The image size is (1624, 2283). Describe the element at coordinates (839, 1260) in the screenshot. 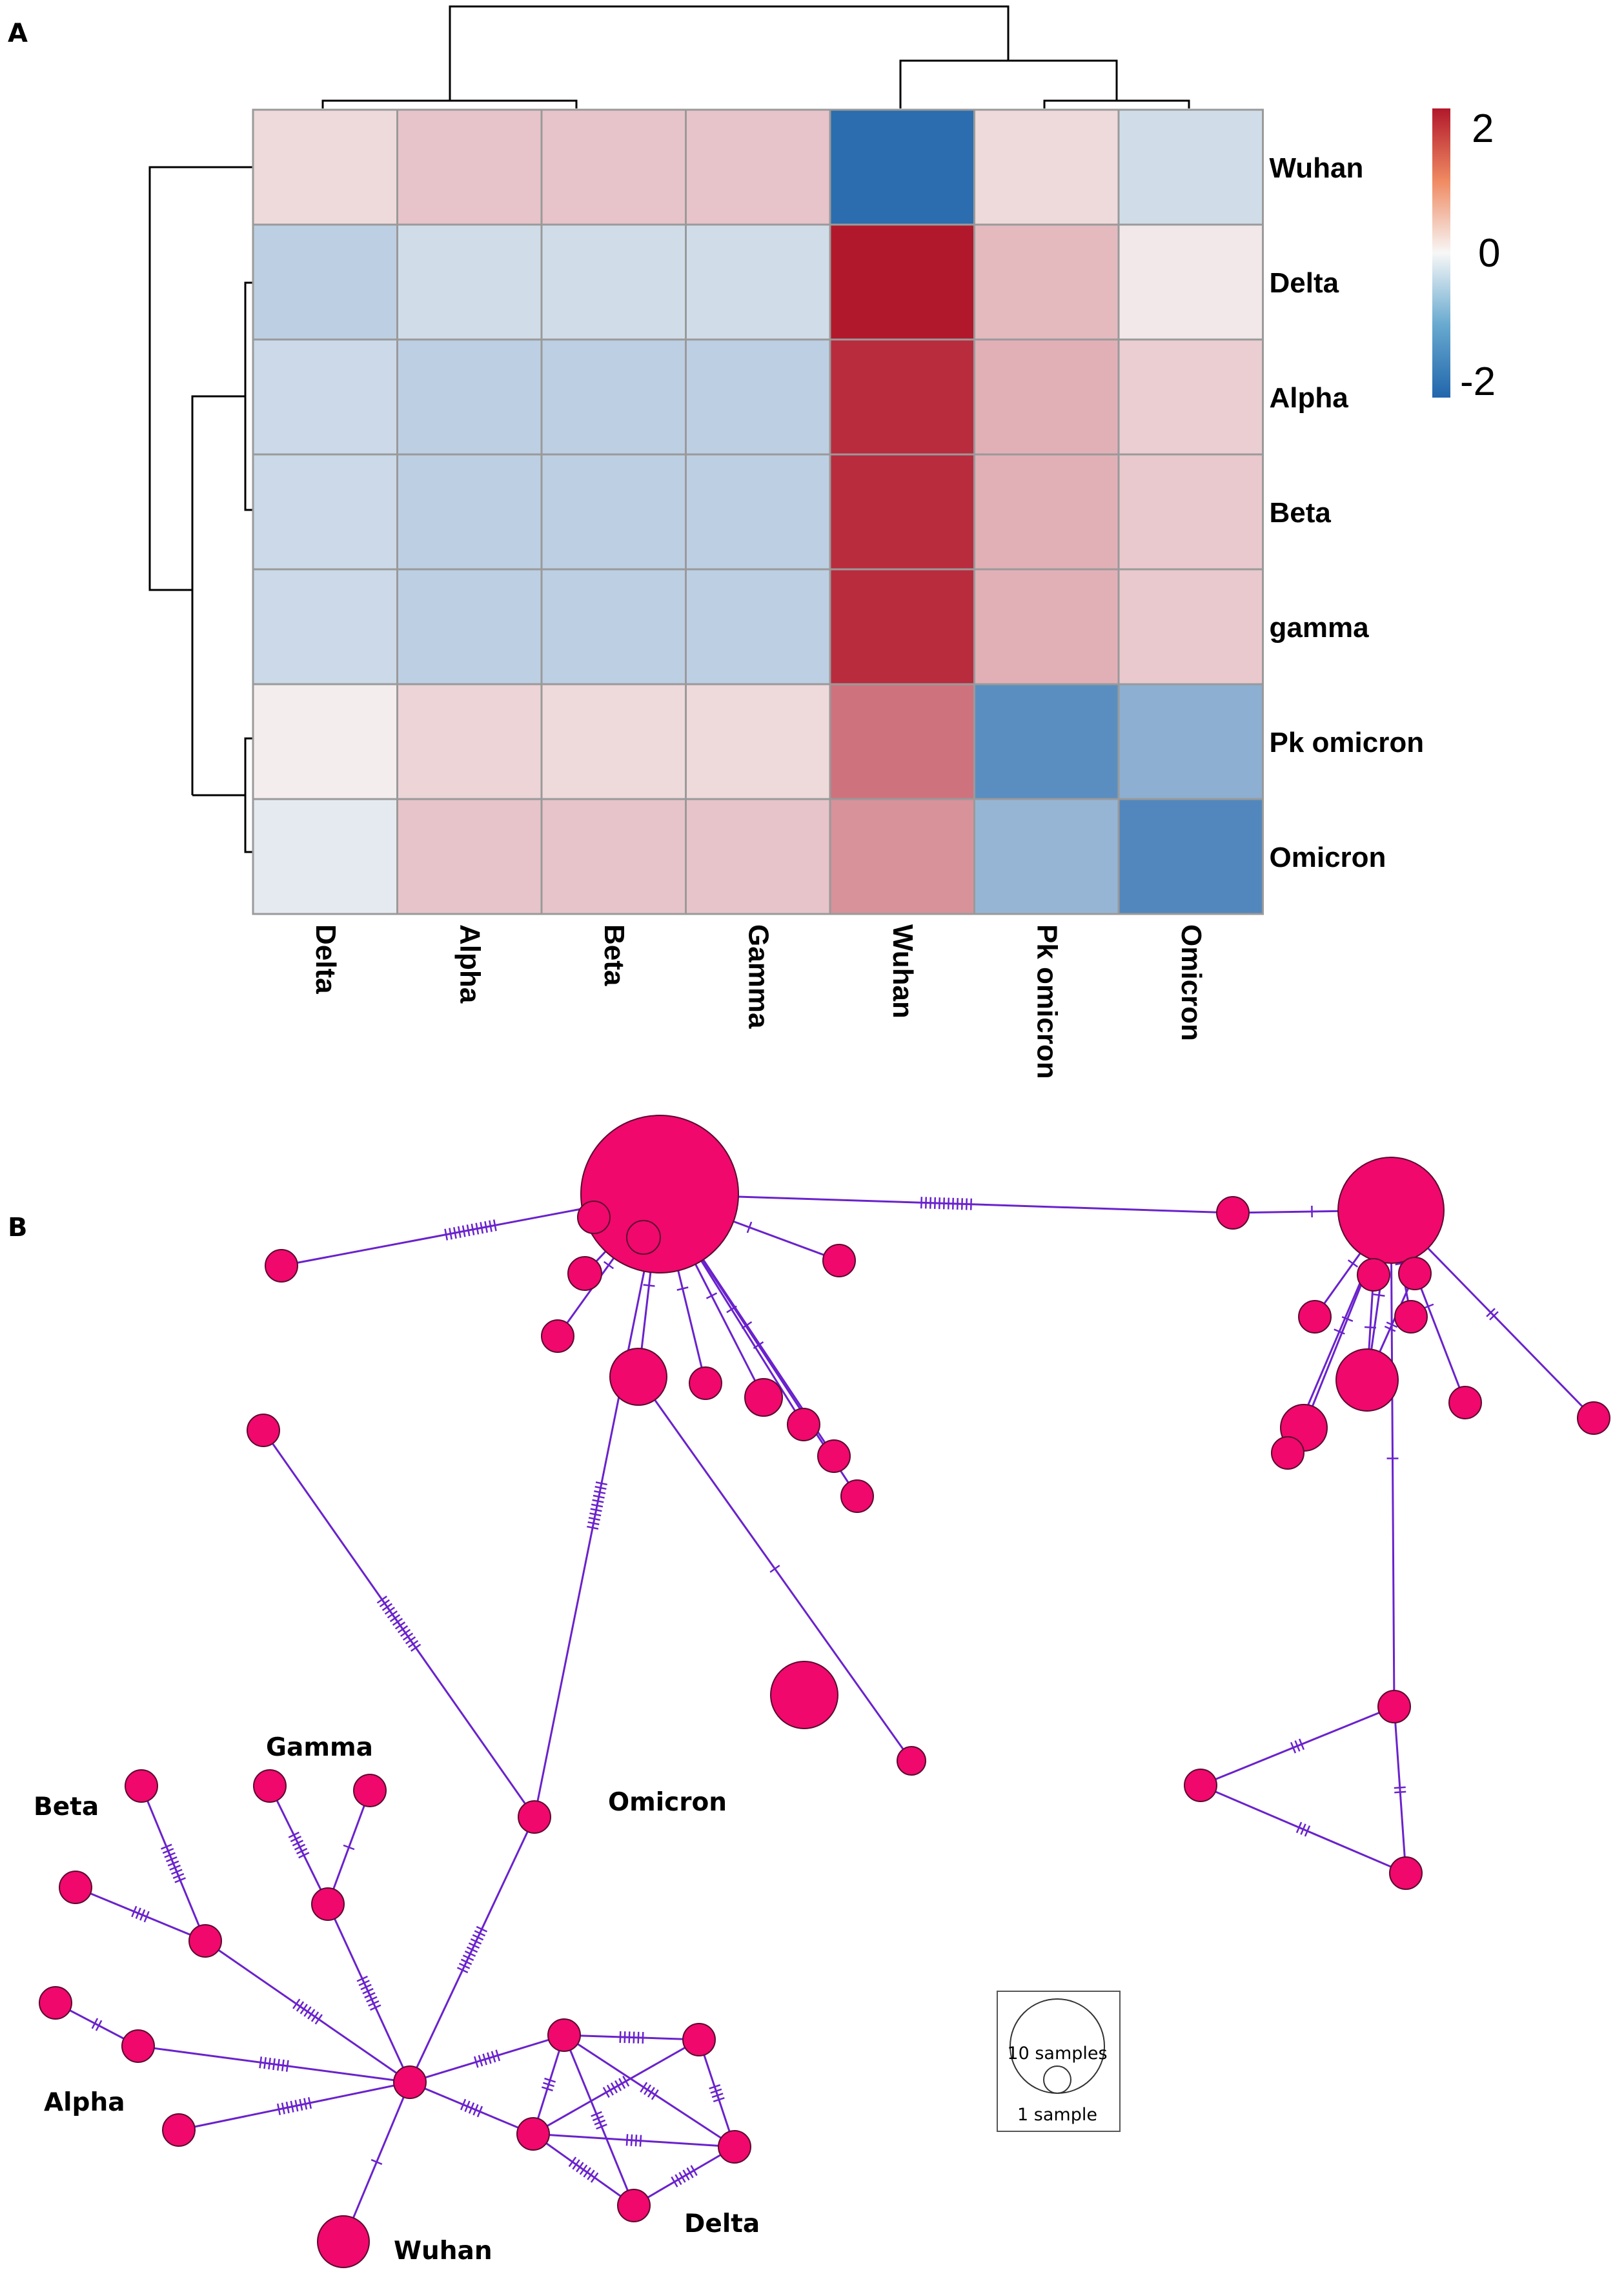

I see `haplotype-node-Oc10` at that location.